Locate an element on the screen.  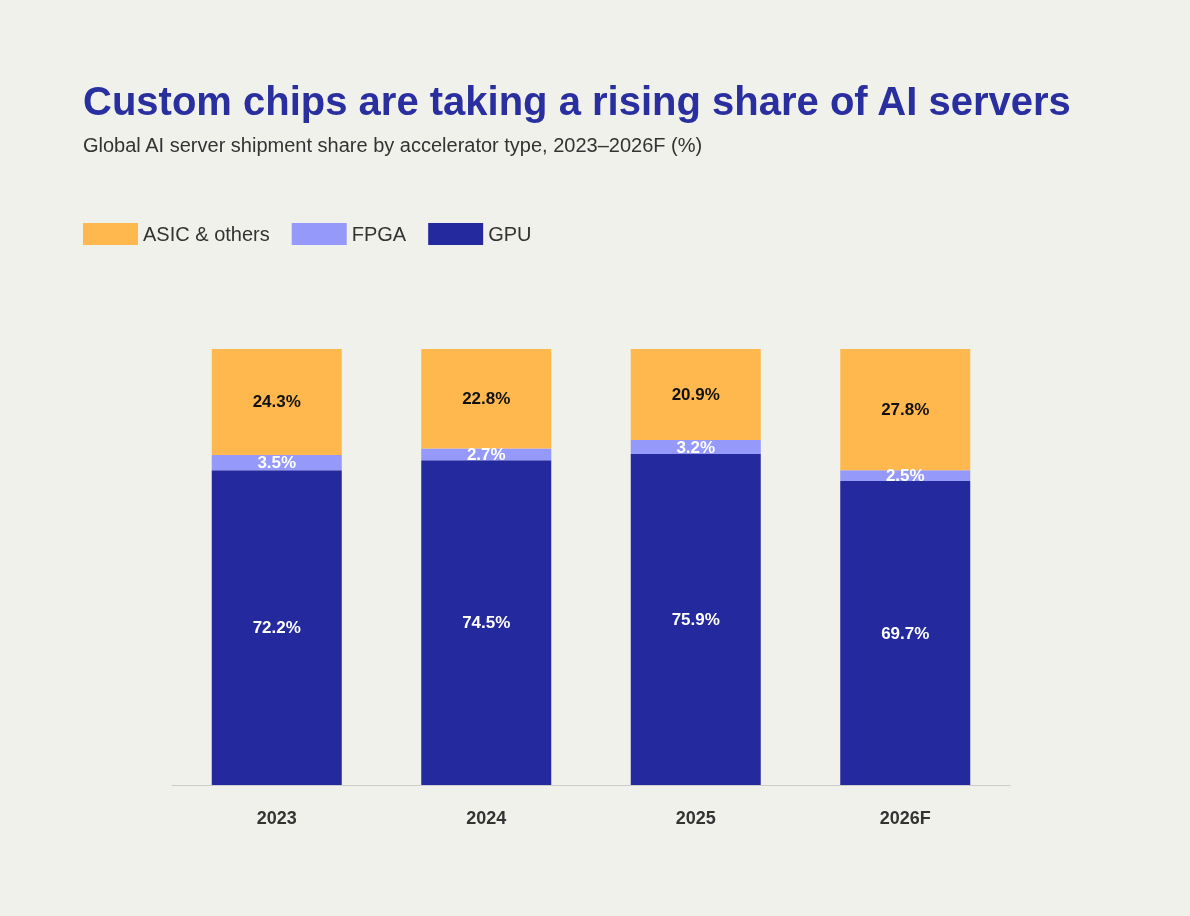
data-label: 2.5% is located at coordinates (905, 476).